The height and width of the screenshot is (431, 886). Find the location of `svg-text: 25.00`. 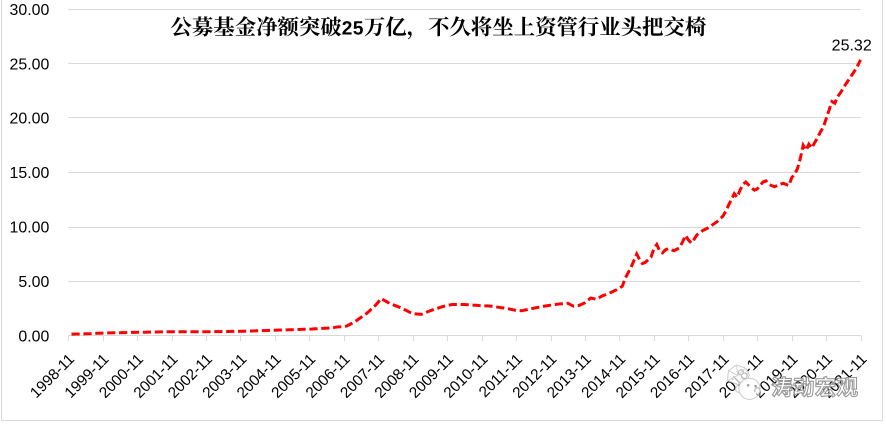

svg-text: 25.00 is located at coordinates (30, 64).